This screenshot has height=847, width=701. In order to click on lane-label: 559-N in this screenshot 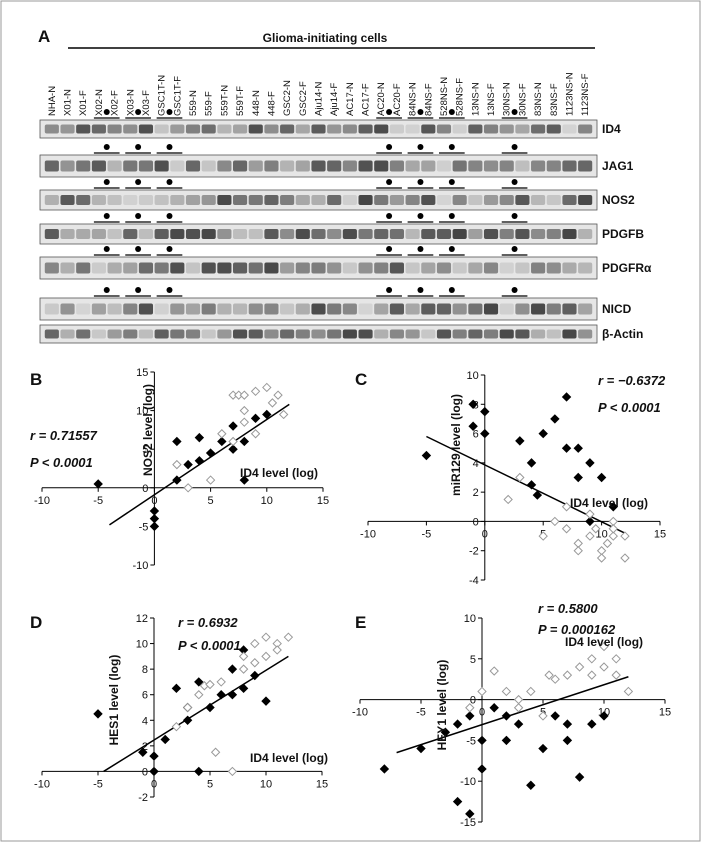, I will do `click(193, 103)`.